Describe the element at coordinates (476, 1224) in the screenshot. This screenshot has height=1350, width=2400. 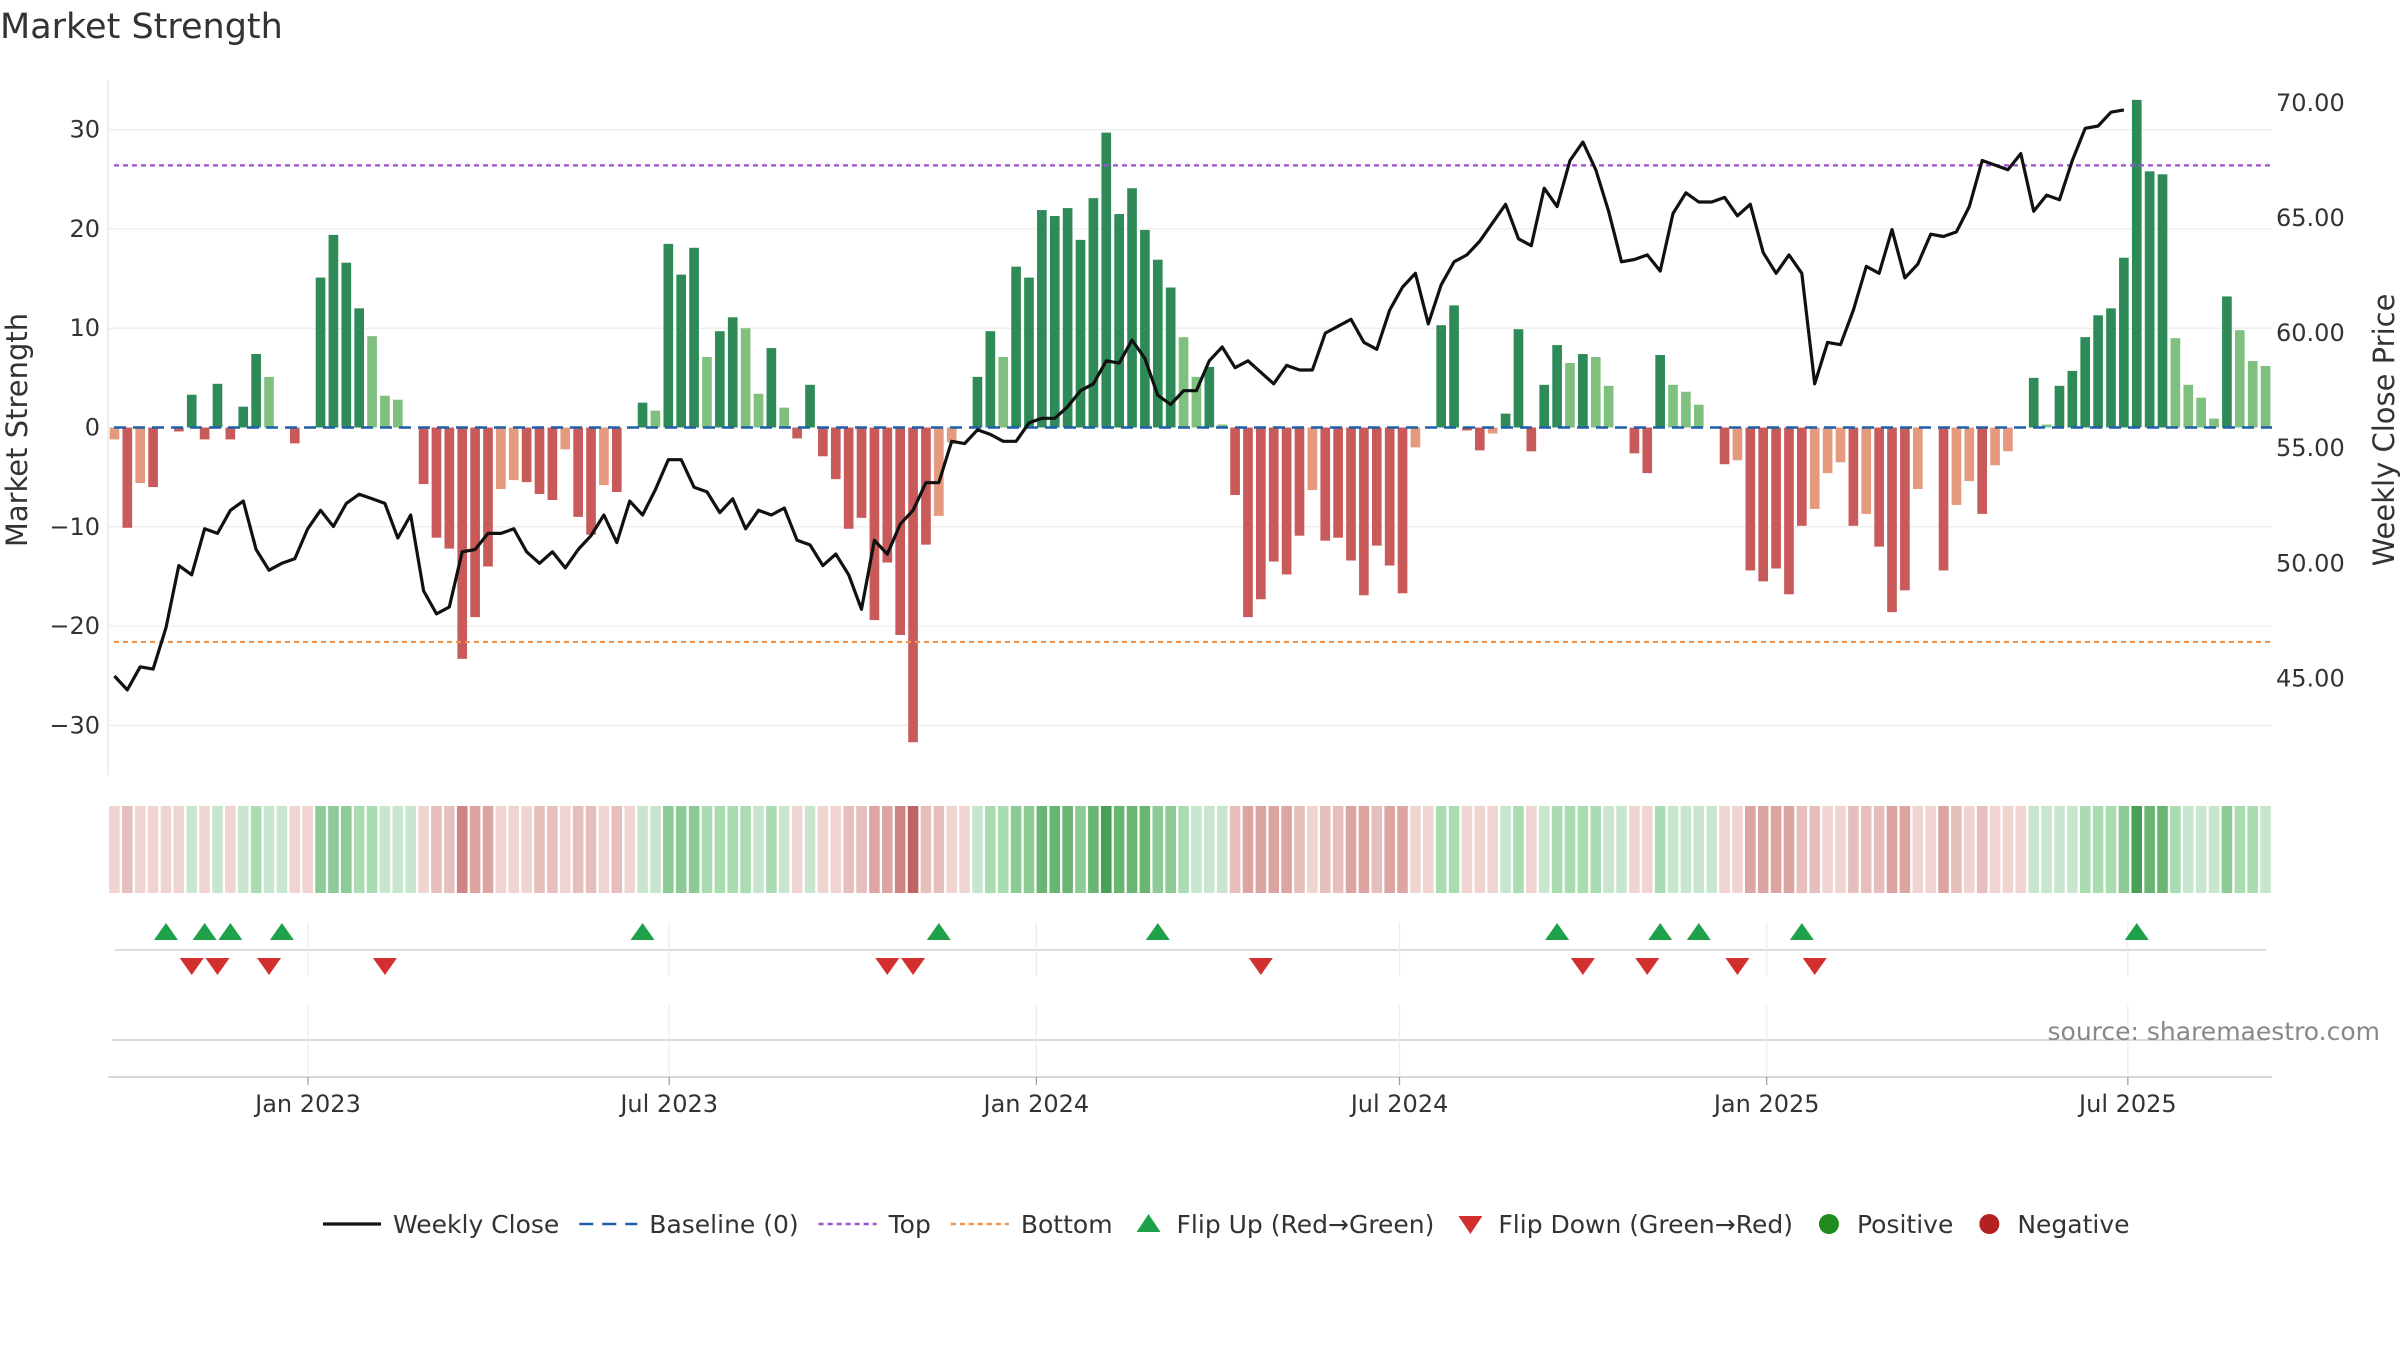
I see `legend-weekly-close-label: Weekly Close` at that location.